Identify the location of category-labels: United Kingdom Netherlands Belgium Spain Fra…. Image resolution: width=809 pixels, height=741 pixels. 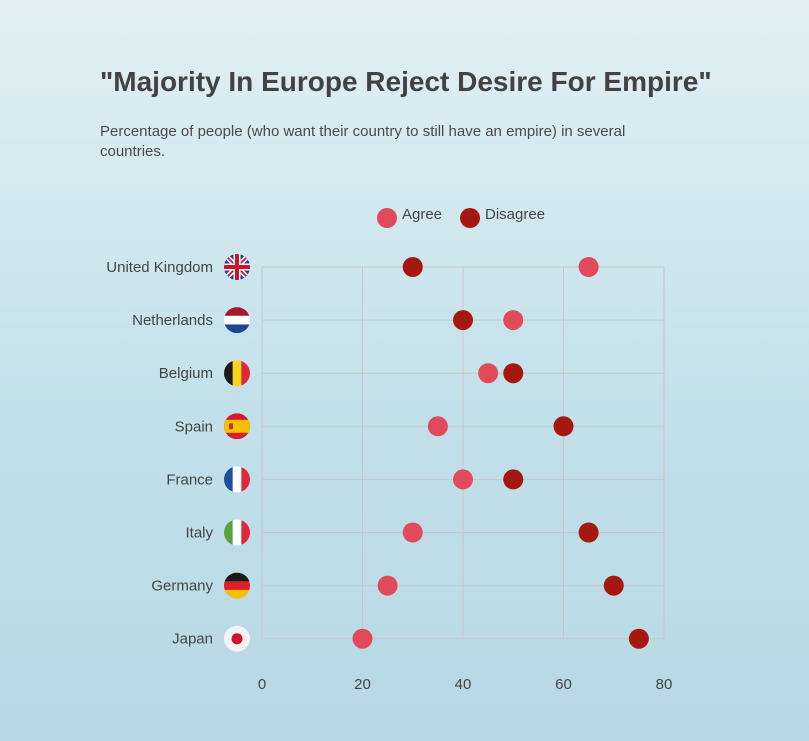
(159, 453).